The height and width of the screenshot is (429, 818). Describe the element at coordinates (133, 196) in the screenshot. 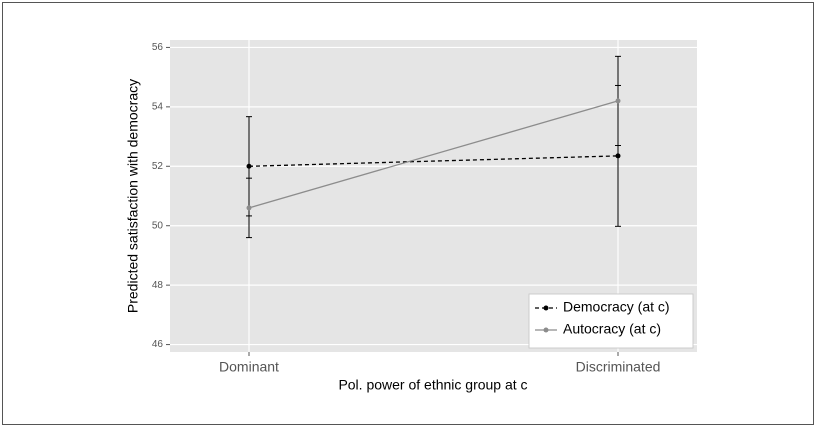

I see `y-axis-title: Predicted satisfaction with democracy` at that location.